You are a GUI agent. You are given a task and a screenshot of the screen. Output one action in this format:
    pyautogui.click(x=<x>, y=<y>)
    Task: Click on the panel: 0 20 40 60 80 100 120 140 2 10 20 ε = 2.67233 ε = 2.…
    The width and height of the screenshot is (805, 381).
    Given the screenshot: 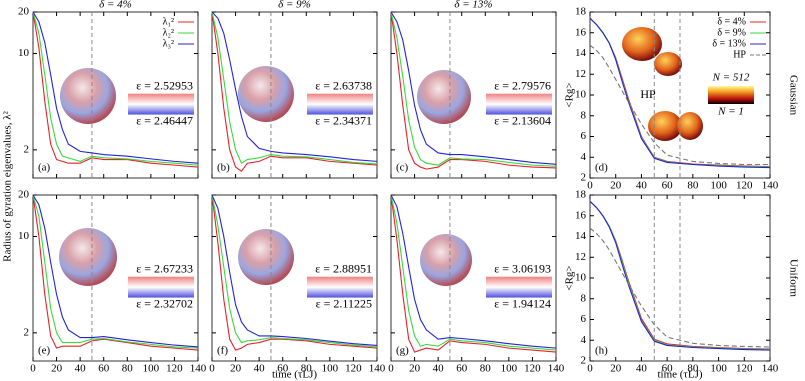 What is the action you would take?
    pyautogui.click(x=112, y=282)
    